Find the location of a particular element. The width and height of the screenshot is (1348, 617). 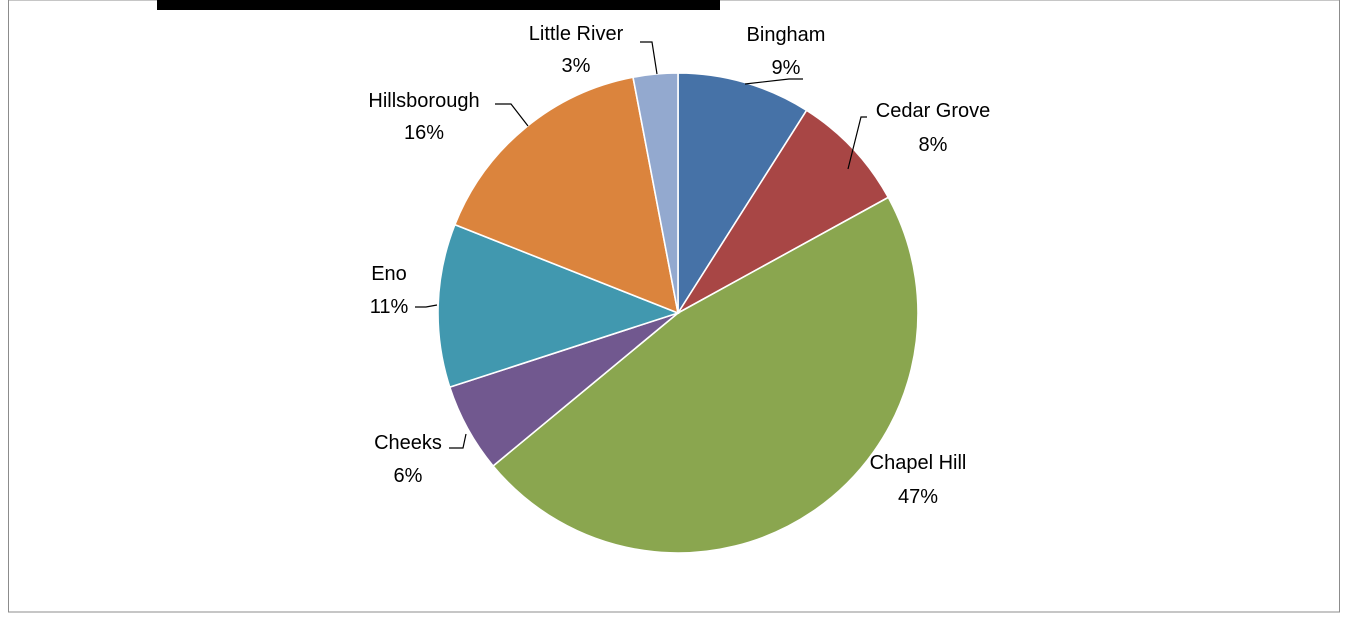

pie-slice-eno is located at coordinates (559, 306).